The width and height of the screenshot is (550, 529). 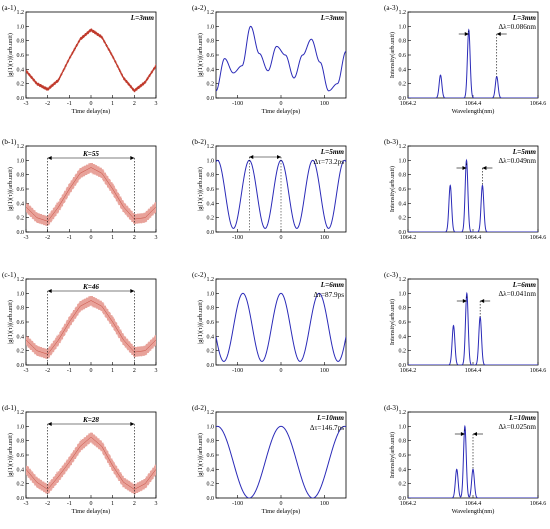 What do you see at coordinates (473, 371) in the screenshot?
I see `x-tick-label: 1064.4` at bounding box center [473, 371].